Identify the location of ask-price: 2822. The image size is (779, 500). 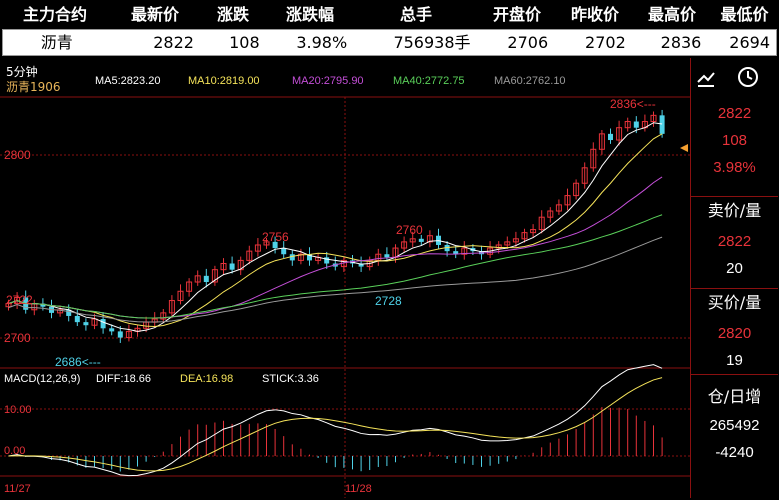
(734, 241).